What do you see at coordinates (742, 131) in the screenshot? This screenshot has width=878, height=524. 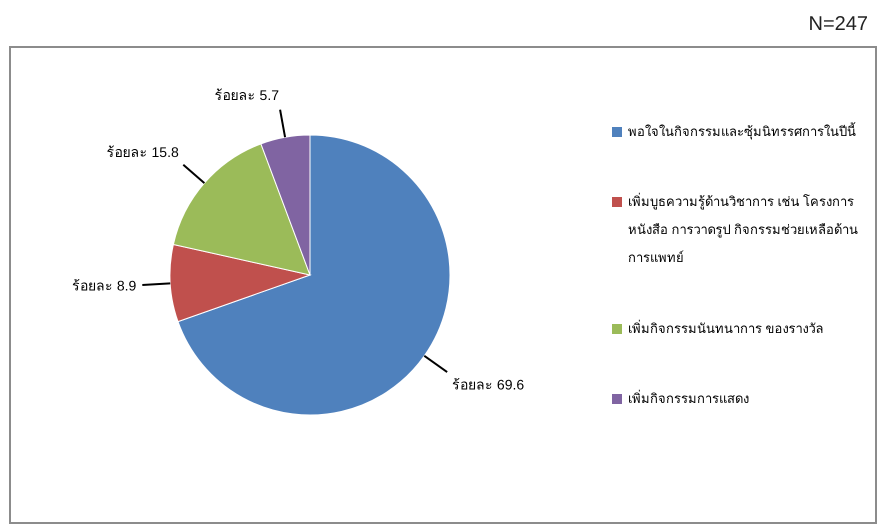 I see `legend-label: พอใจในกิจกรรมและซุ้มนิทรรศการในปีนี้` at bounding box center [742, 131].